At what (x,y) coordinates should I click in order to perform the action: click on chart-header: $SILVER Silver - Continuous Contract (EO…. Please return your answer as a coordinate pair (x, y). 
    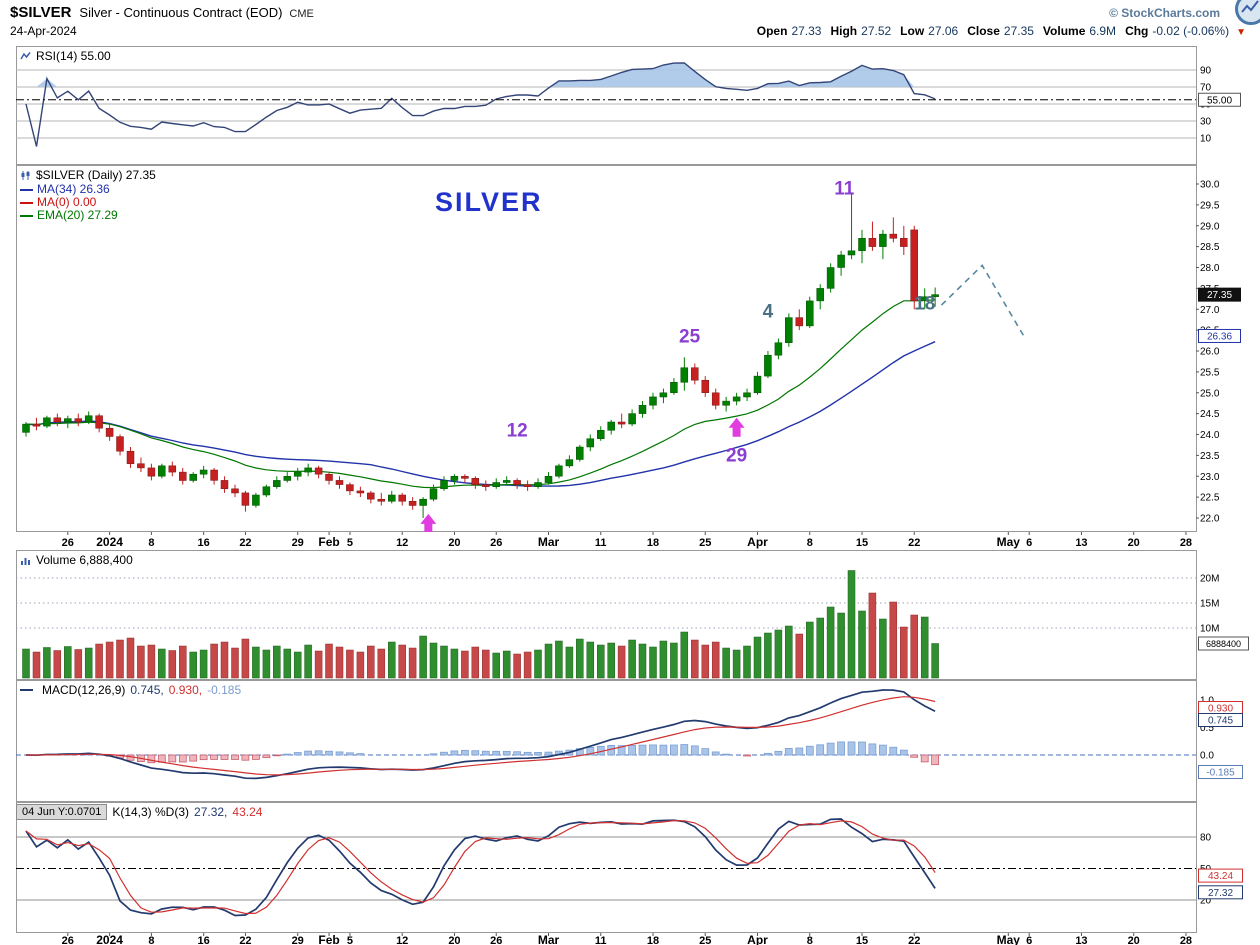
    Looking at the image, I should click on (630, 23).